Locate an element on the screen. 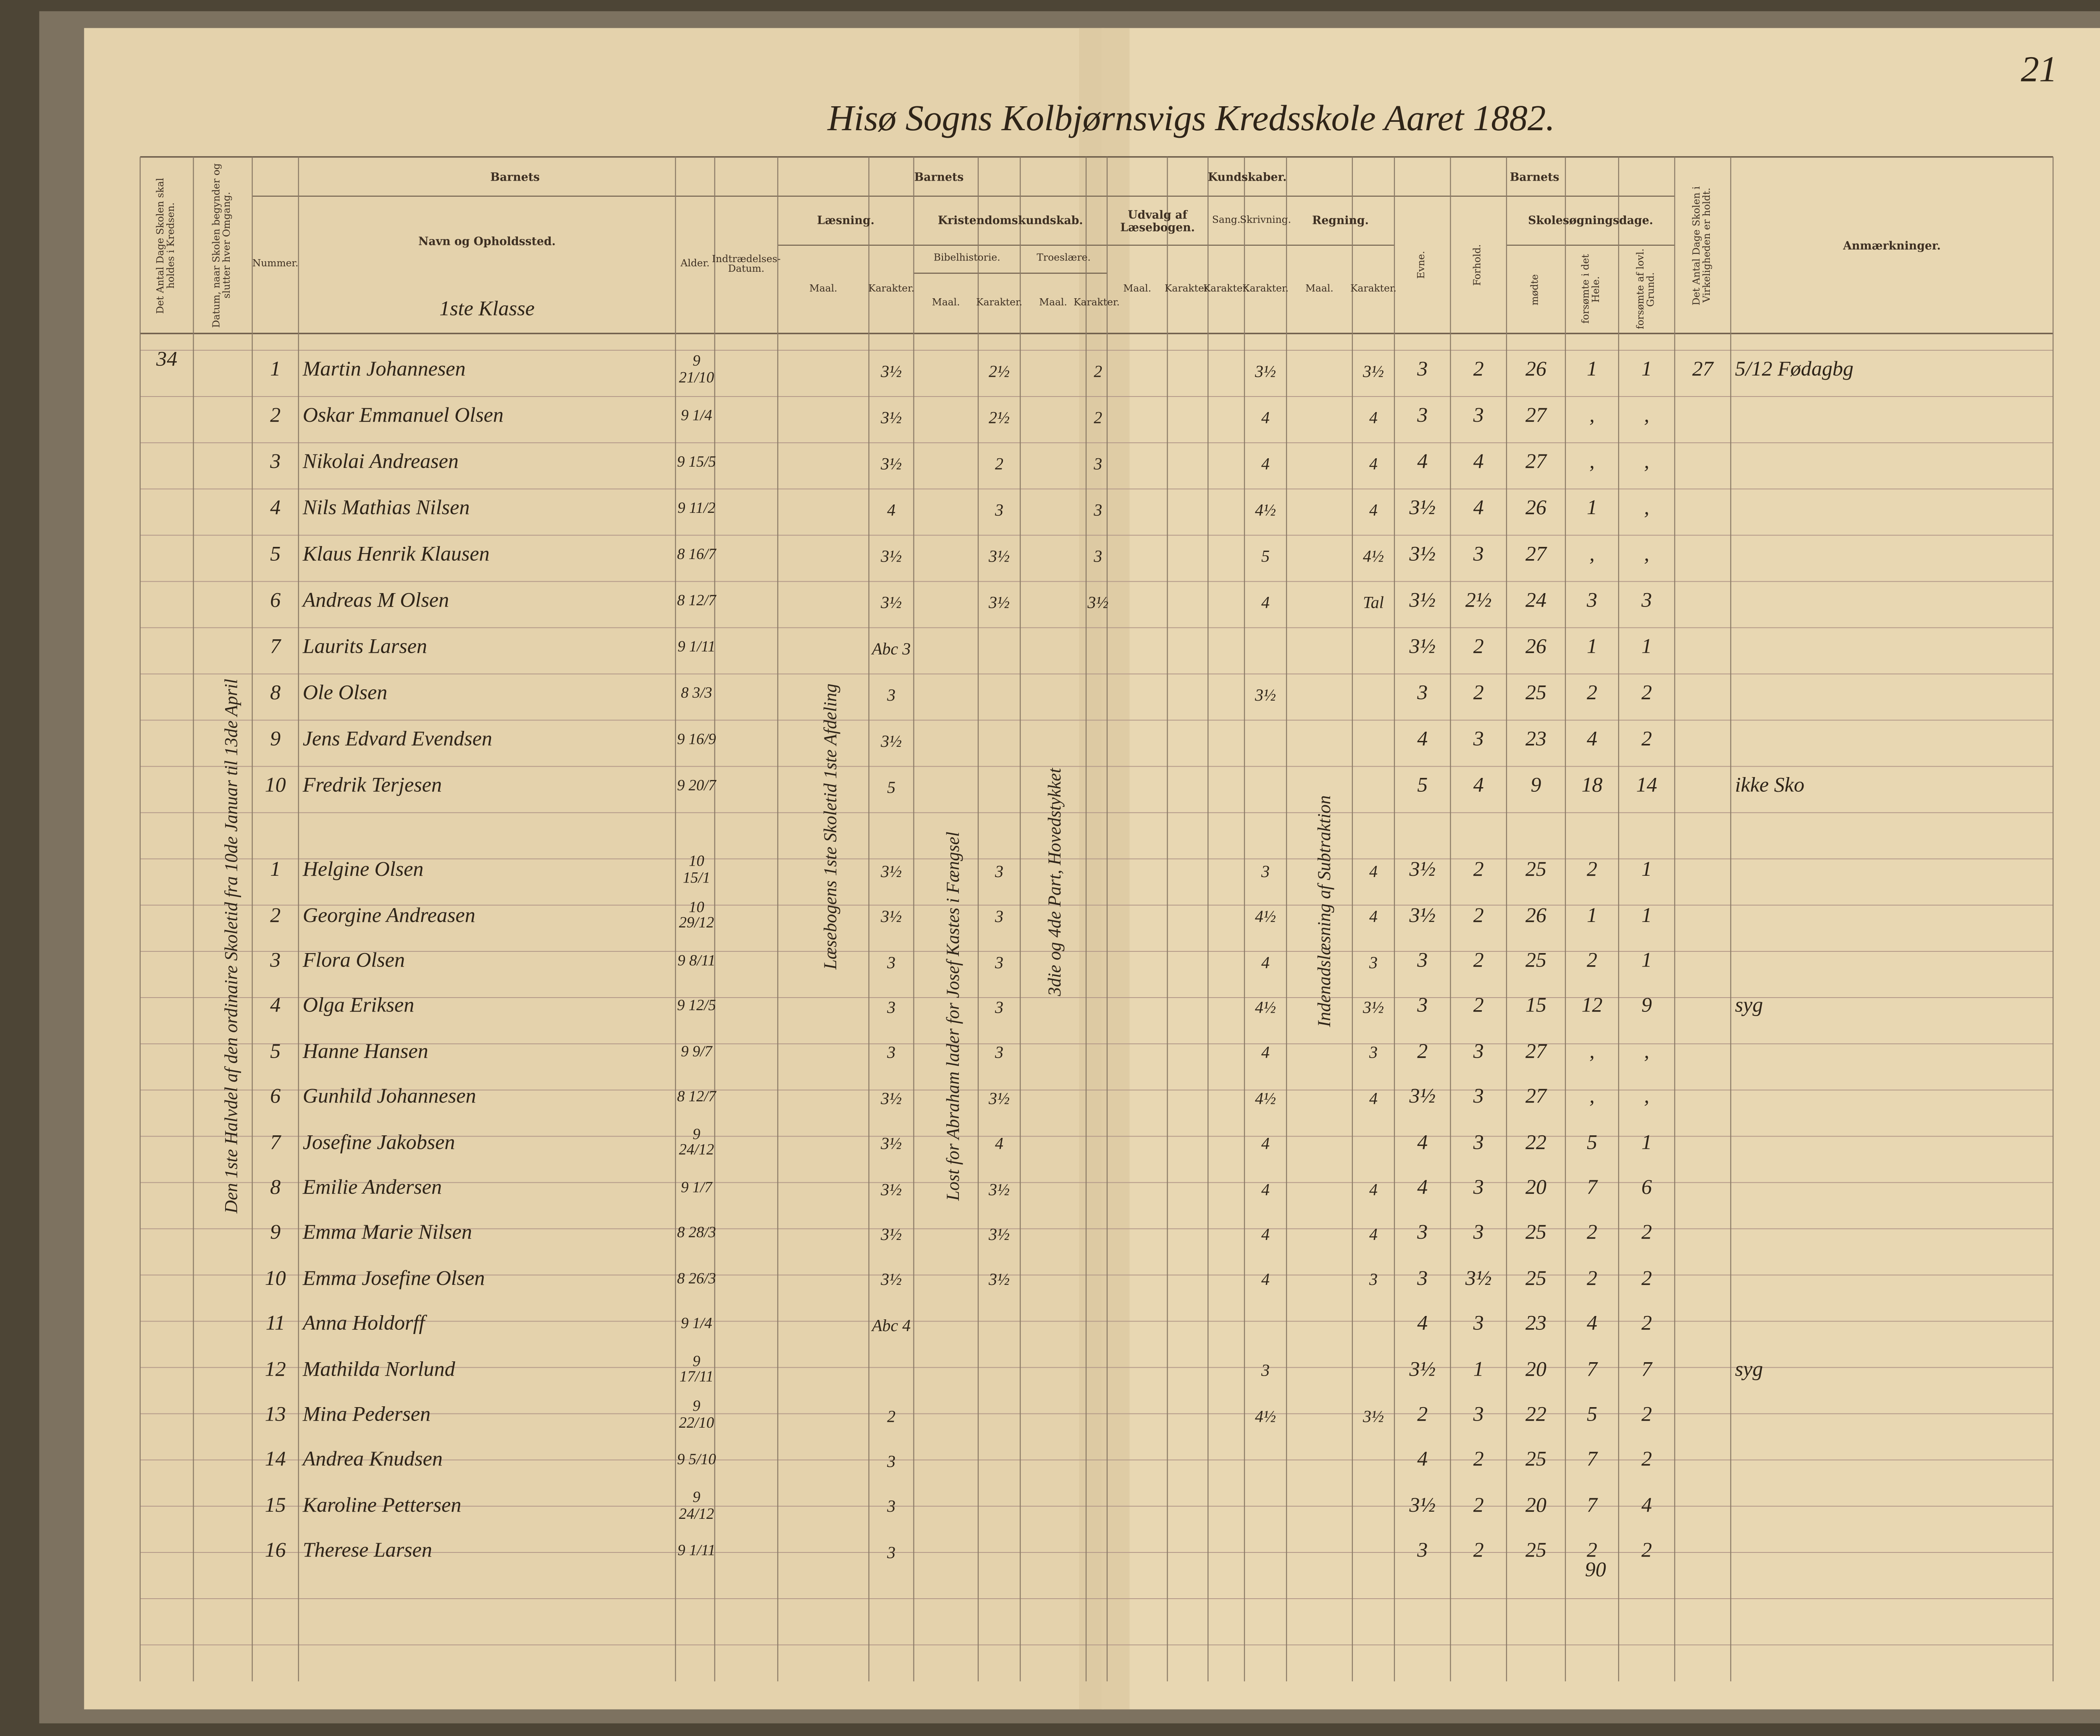 This screenshot has width=2100, height=1736. cell-nr: 6 is located at coordinates (275, 1097).